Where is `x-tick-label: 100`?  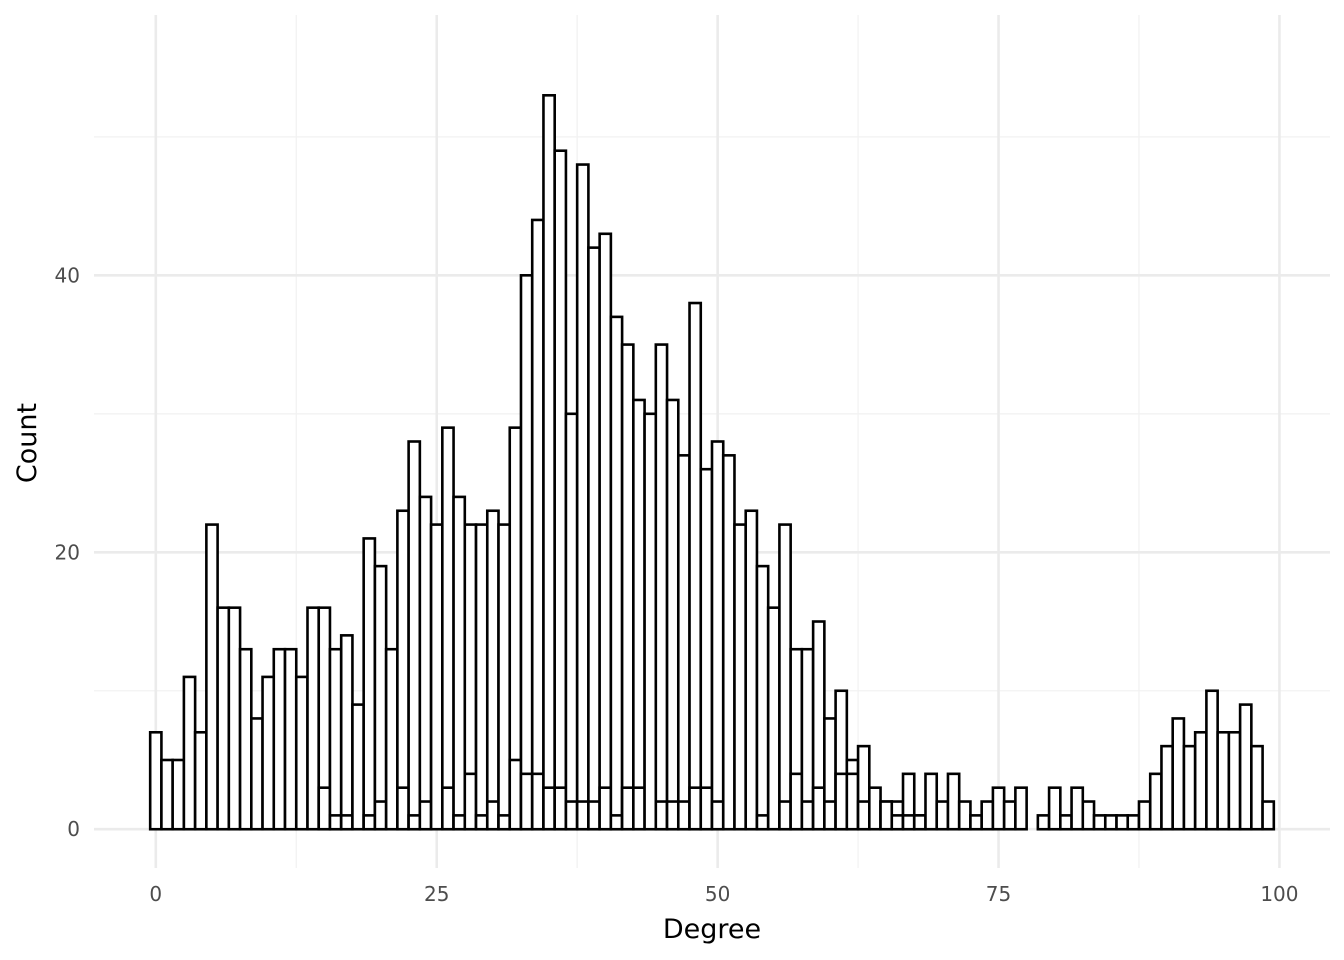
x-tick-label: 100 is located at coordinates (1279, 894).